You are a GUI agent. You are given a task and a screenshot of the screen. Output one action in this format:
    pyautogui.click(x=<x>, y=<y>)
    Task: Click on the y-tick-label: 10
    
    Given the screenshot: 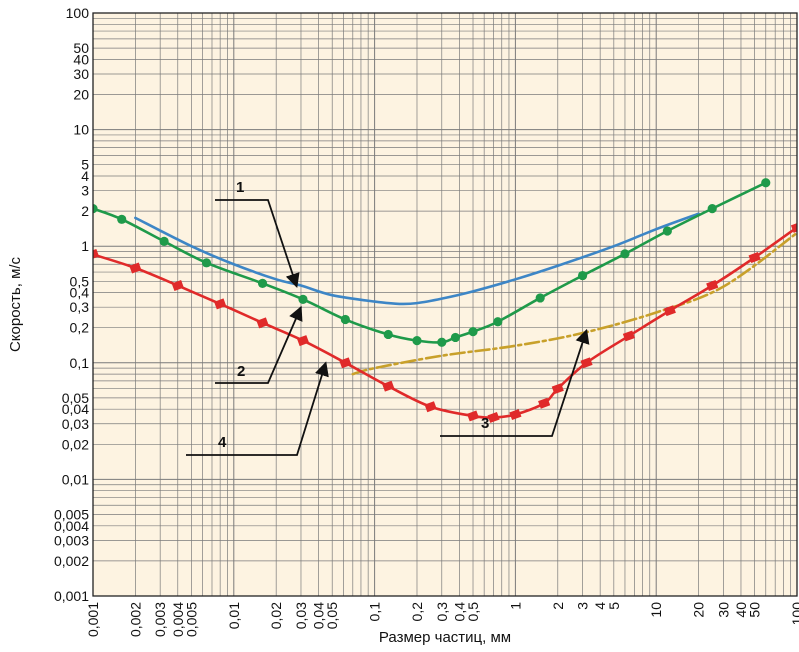 What is the action you would take?
    pyautogui.click(x=81, y=130)
    